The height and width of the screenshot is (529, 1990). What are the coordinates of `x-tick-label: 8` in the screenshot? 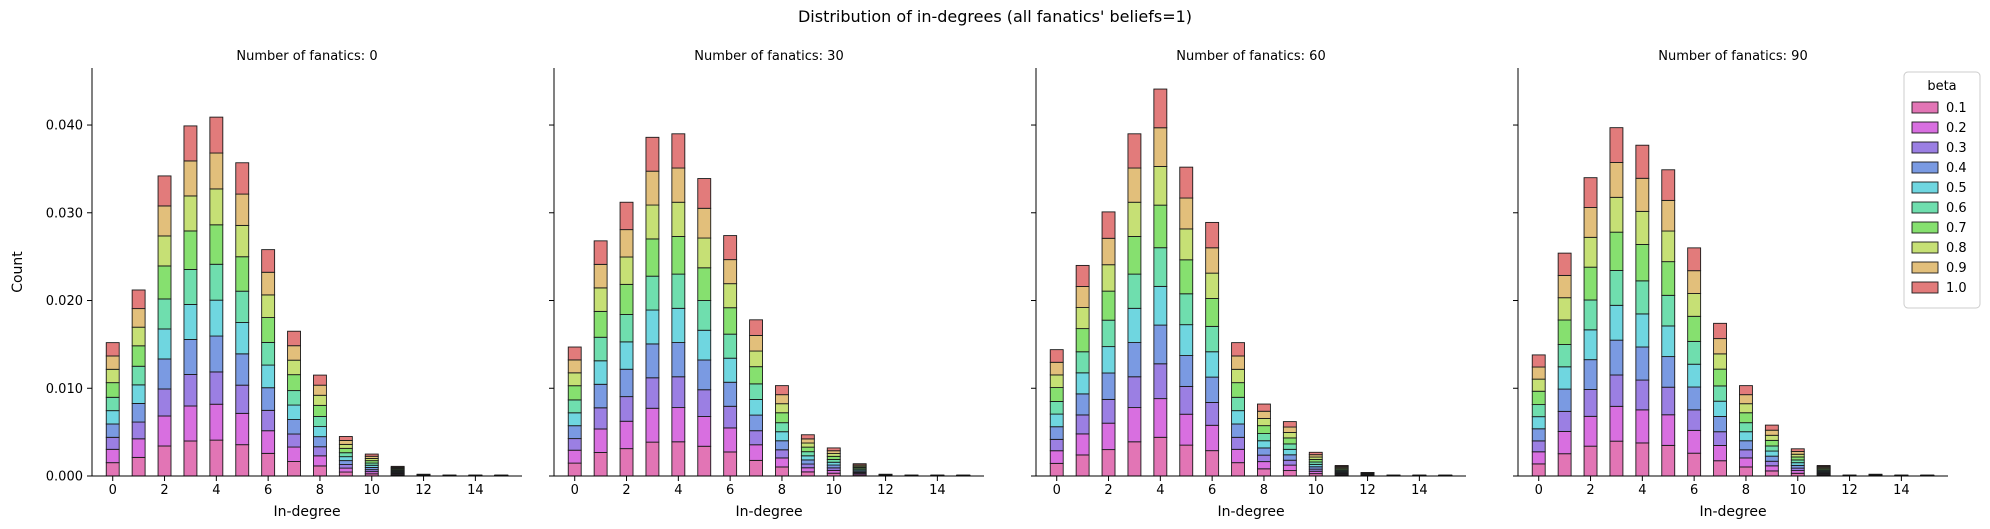 It's located at (1746, 490).